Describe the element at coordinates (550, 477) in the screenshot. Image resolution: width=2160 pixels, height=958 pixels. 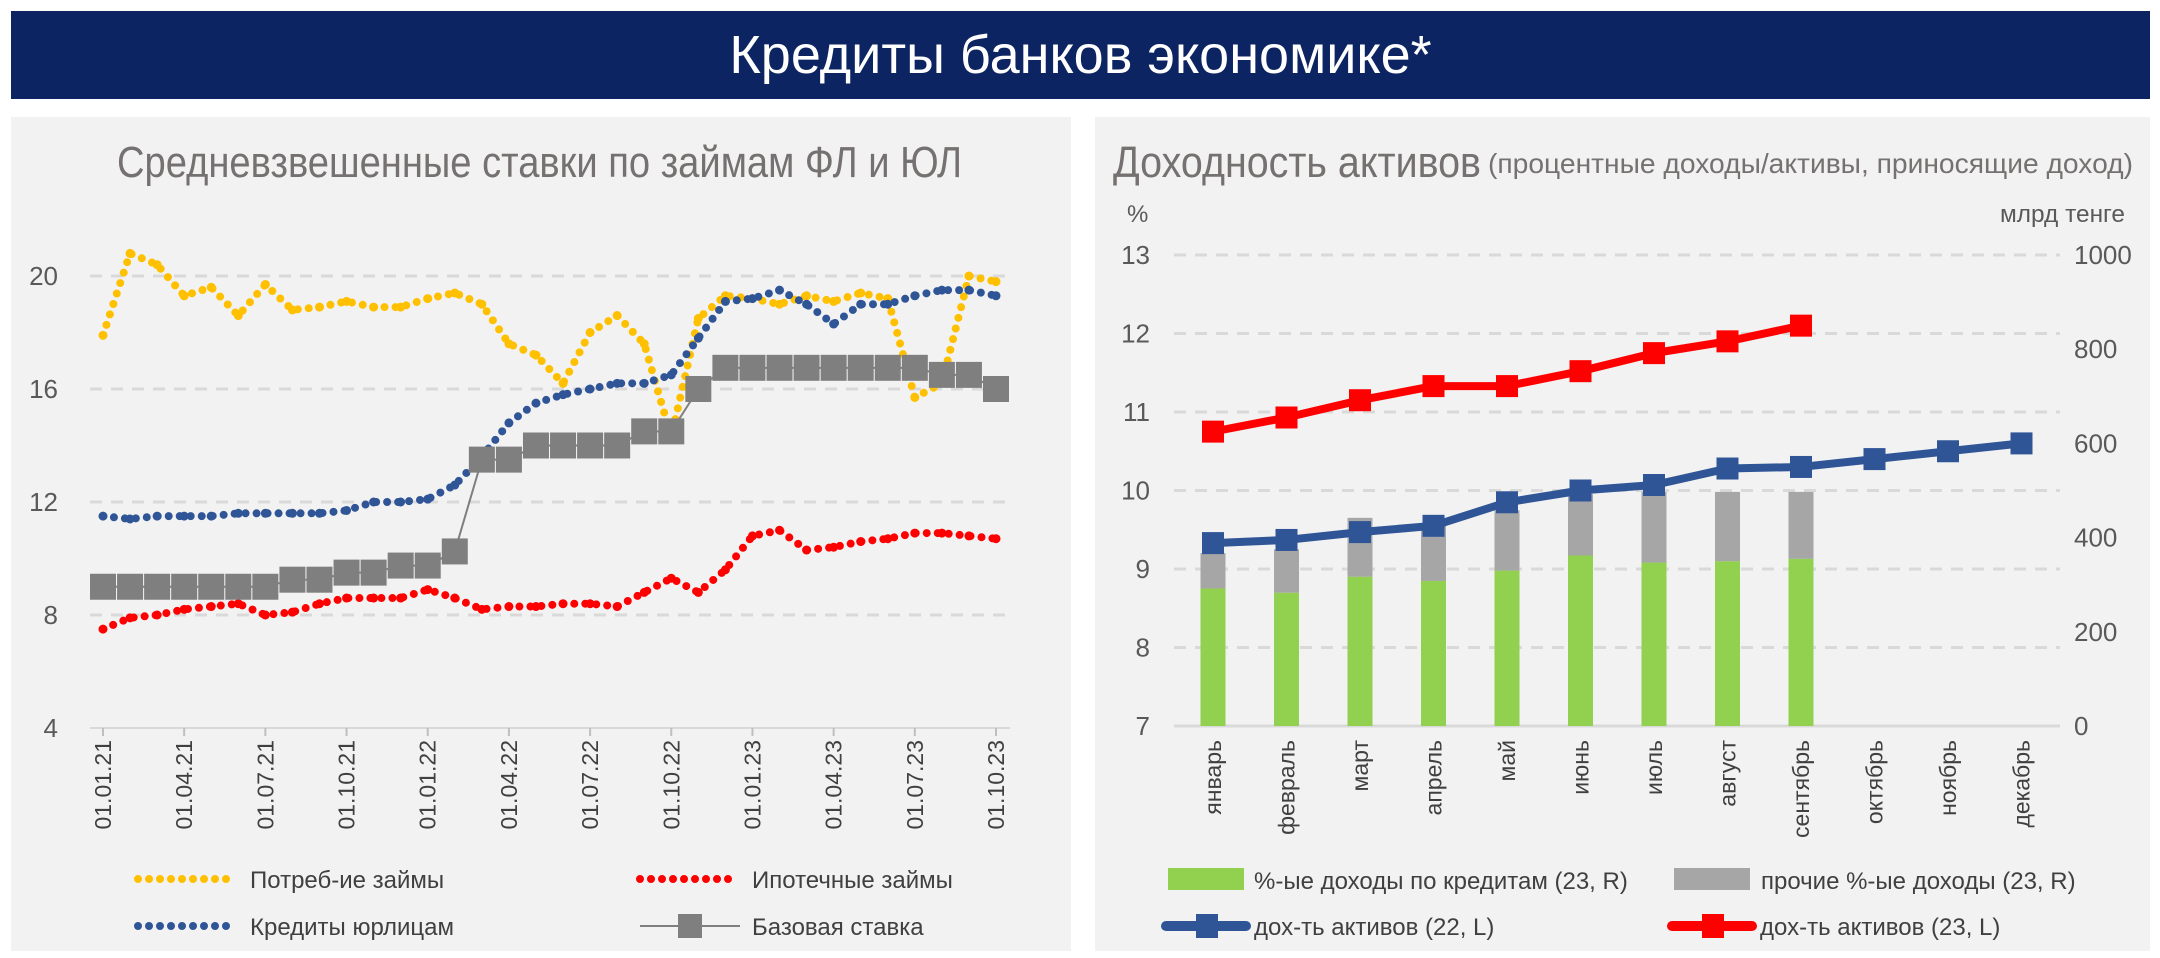
I see `base-rate-line` at that location.